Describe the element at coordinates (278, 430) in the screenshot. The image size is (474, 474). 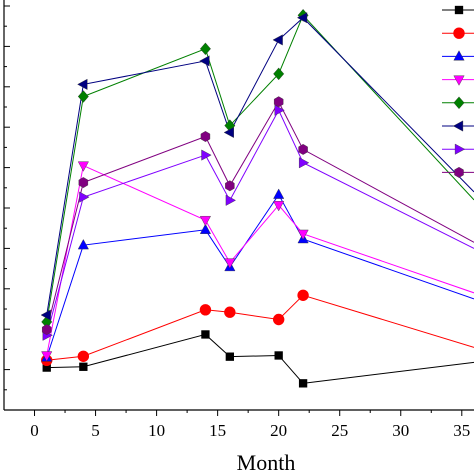
I see `x-tick-label-20: 20` at that location.